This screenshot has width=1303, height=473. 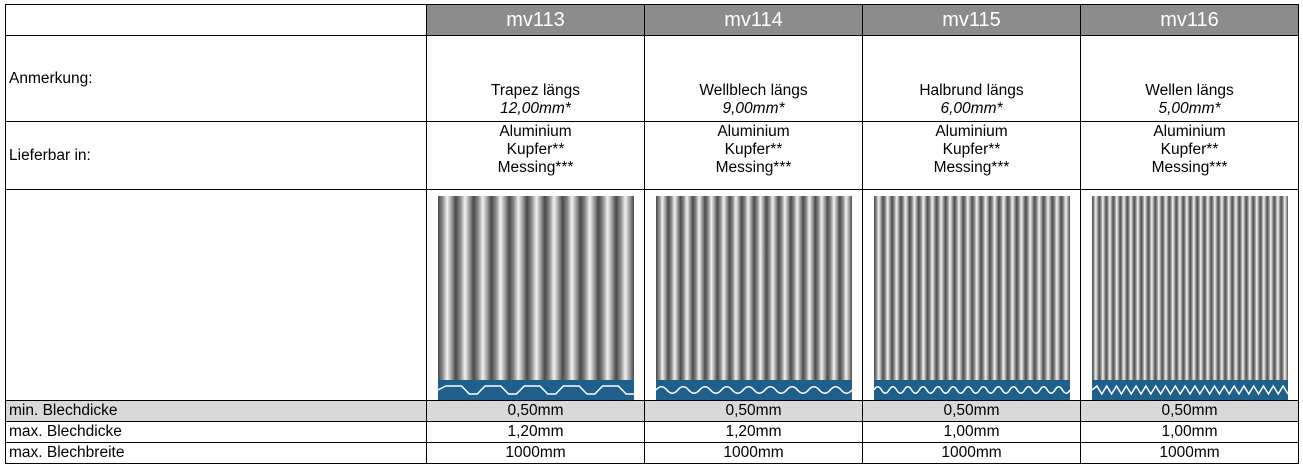 I want to click on max-width-mv115: 1000mm, so click(x=971, y=453).